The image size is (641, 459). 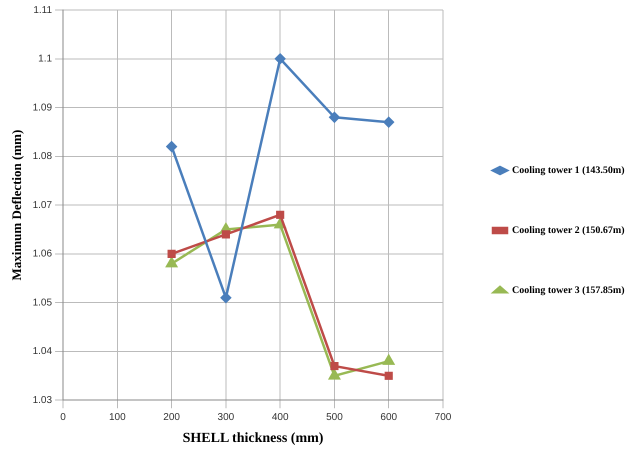 I want to click on x-tick-label: 300, so click(x=226, y=417).